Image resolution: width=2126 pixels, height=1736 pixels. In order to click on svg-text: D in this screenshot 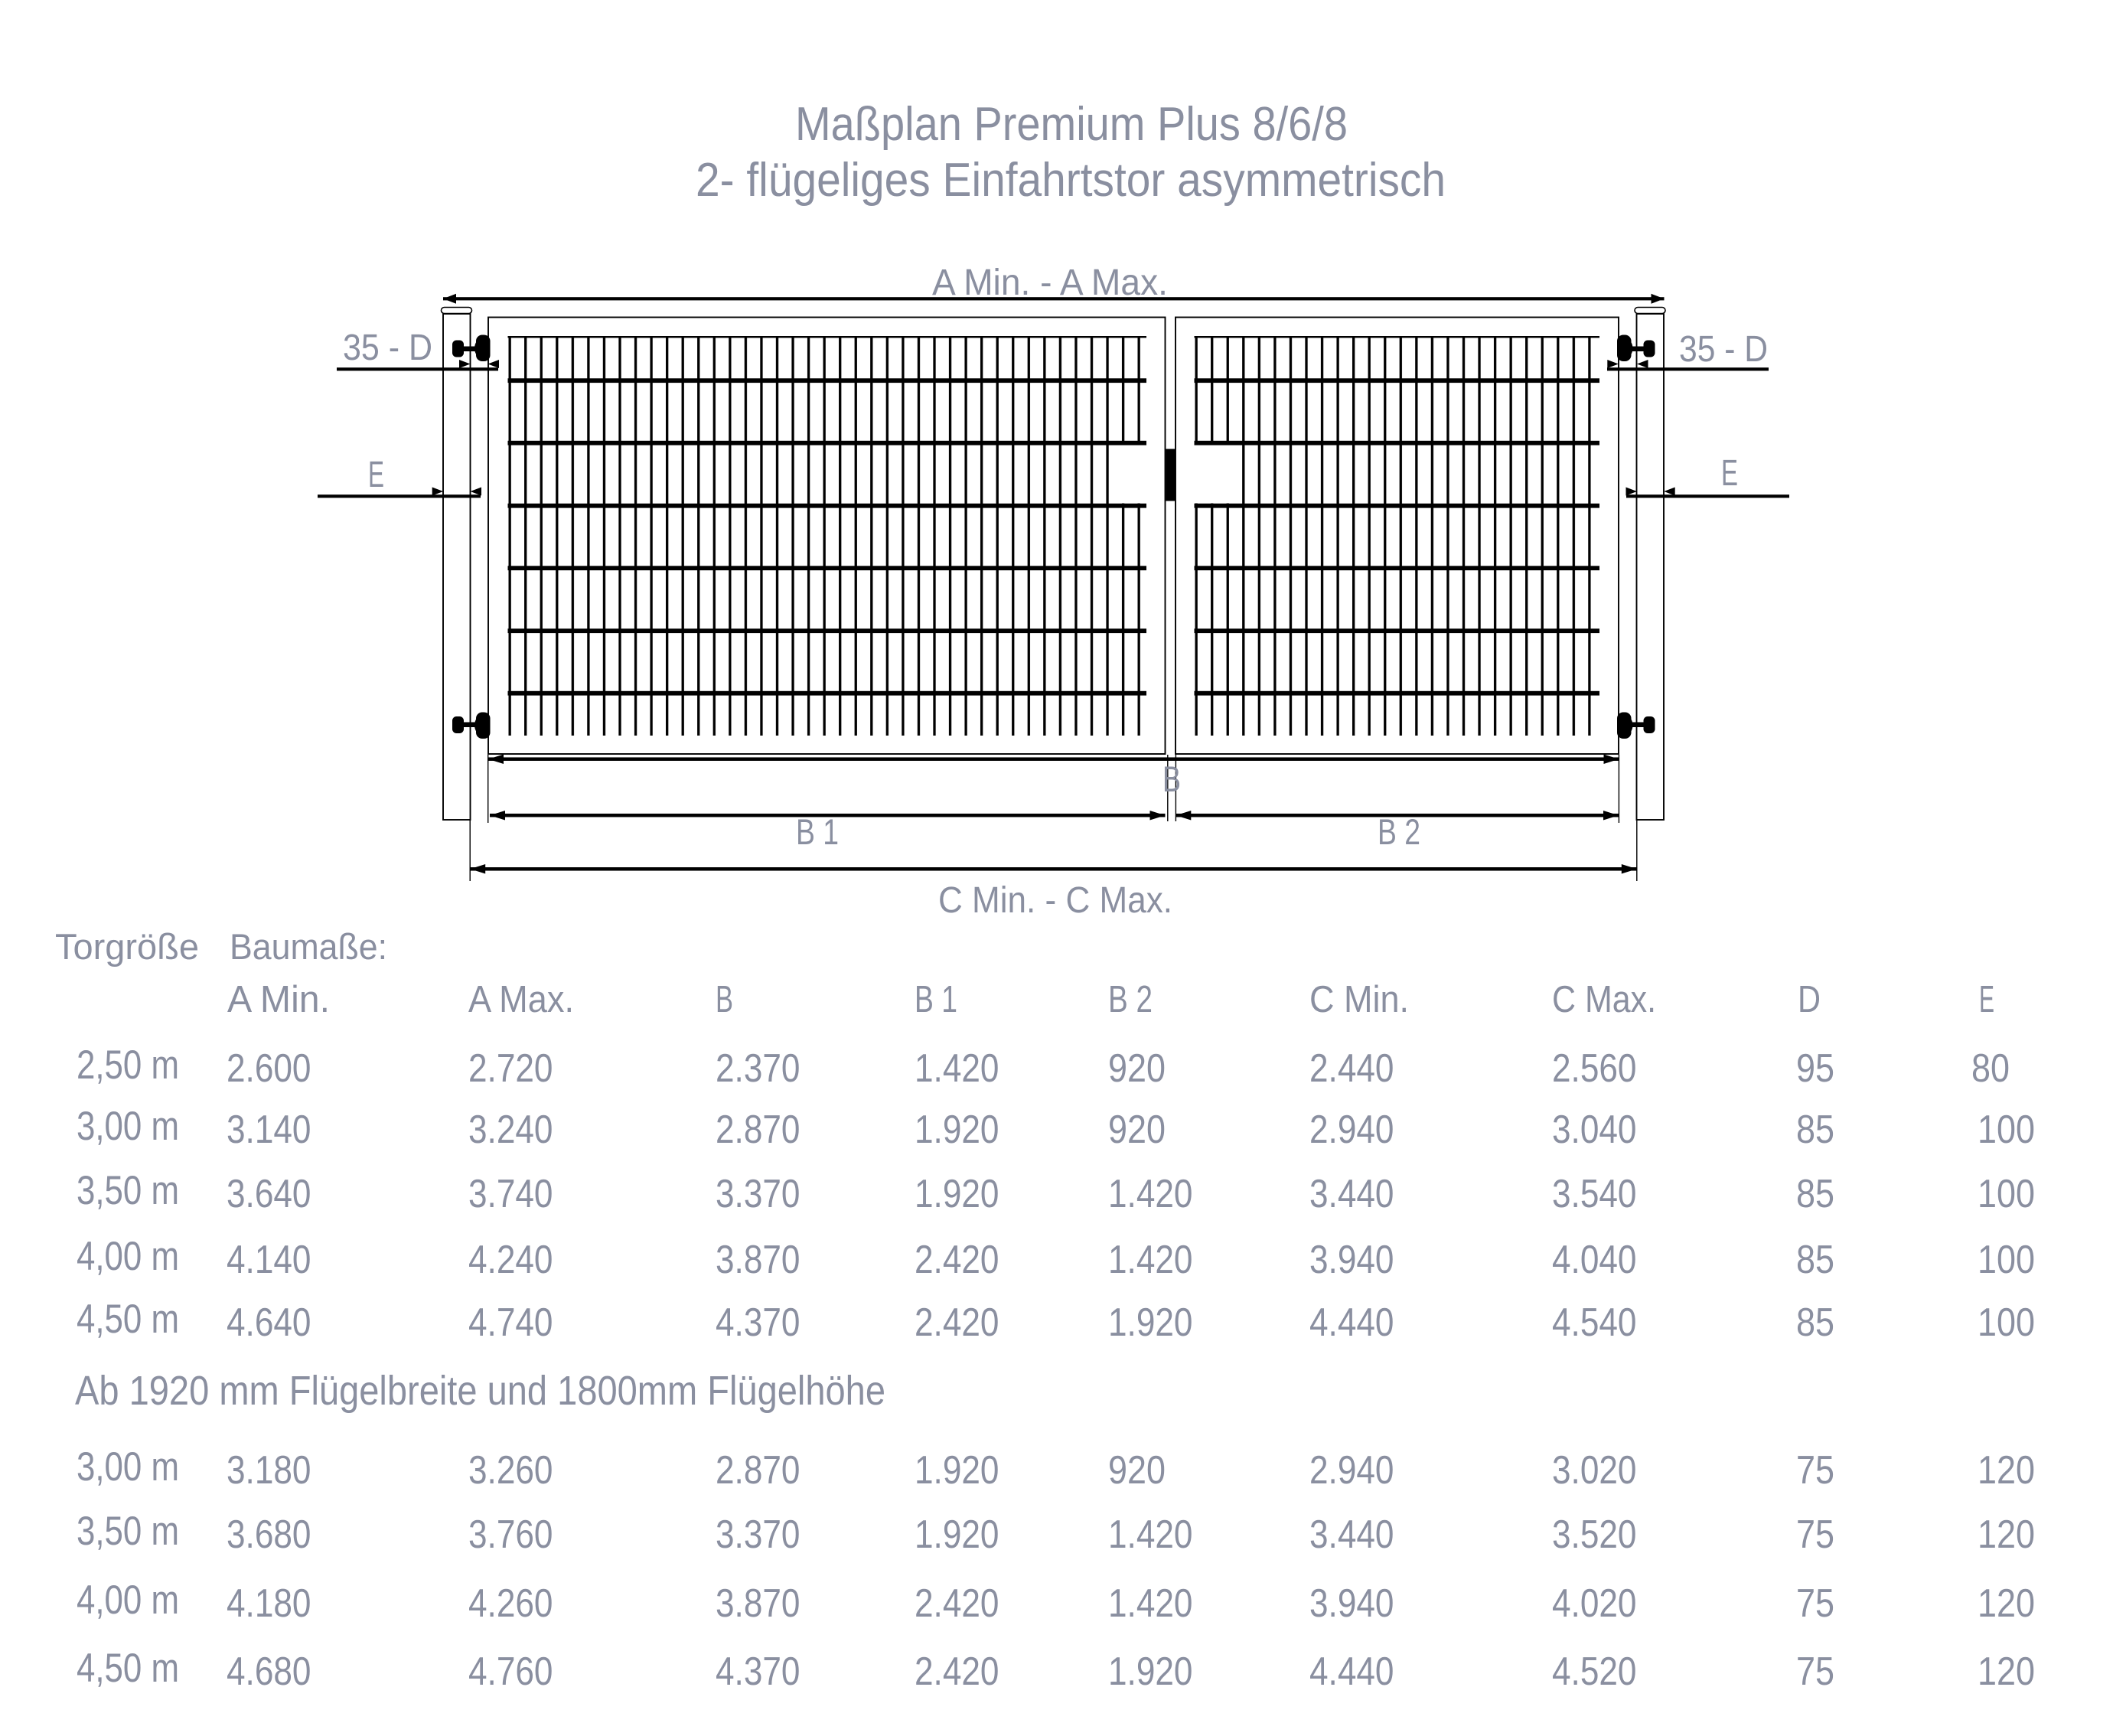, I will do `click(1810, 999)`.